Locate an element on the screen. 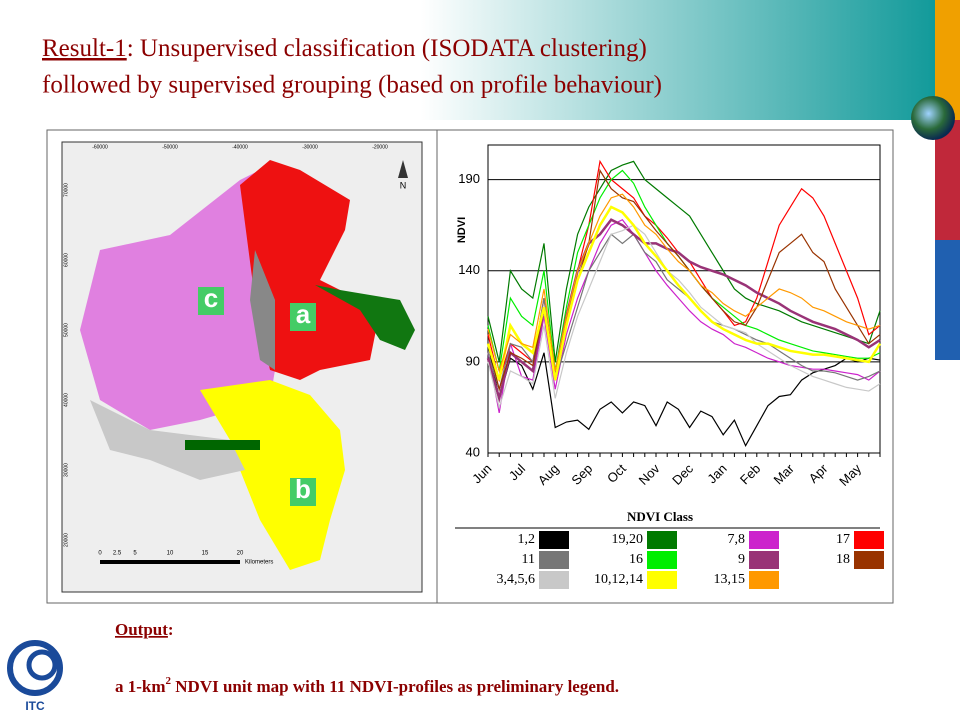  zone-yellow is located at coordinates (272, 475).